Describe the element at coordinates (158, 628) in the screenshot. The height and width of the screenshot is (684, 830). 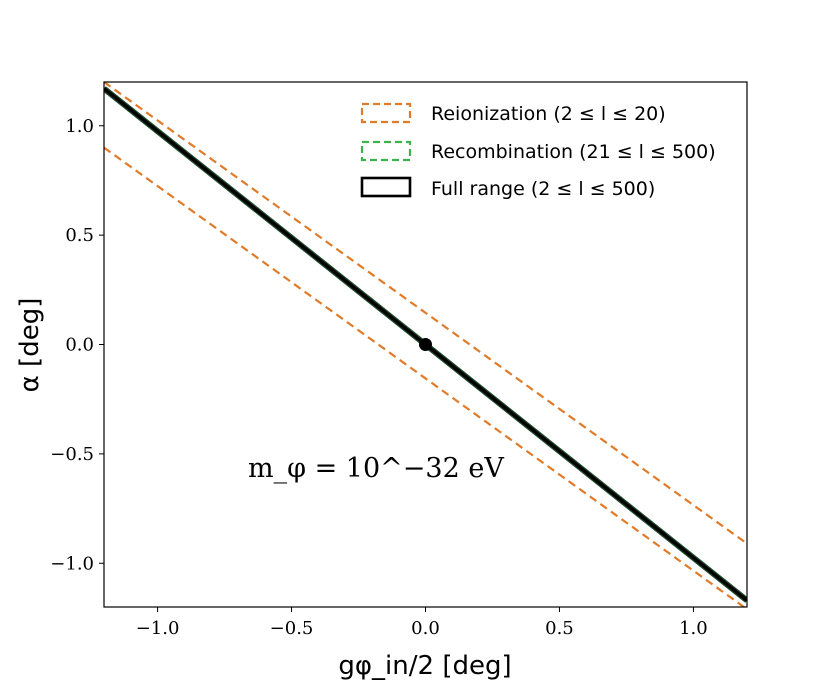
I see `x-tick-label: −1.0` at that location.